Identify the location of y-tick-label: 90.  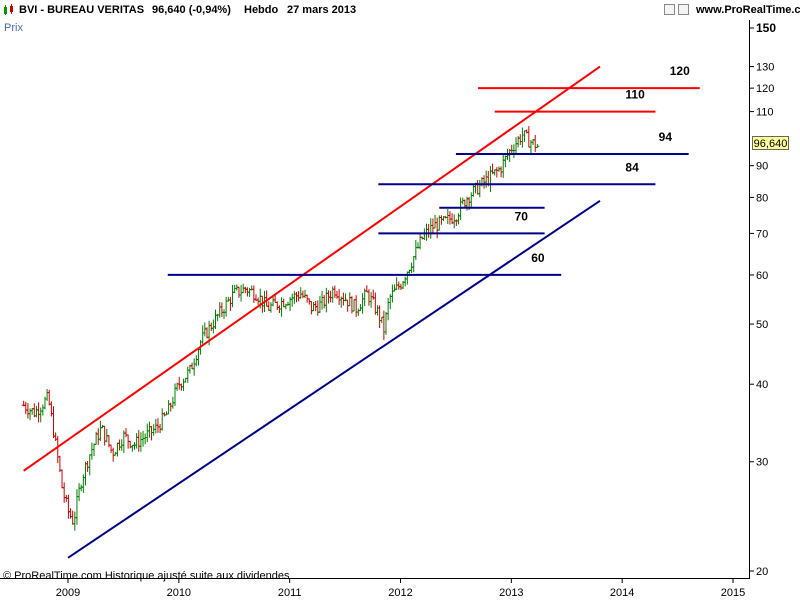
(762, 167).